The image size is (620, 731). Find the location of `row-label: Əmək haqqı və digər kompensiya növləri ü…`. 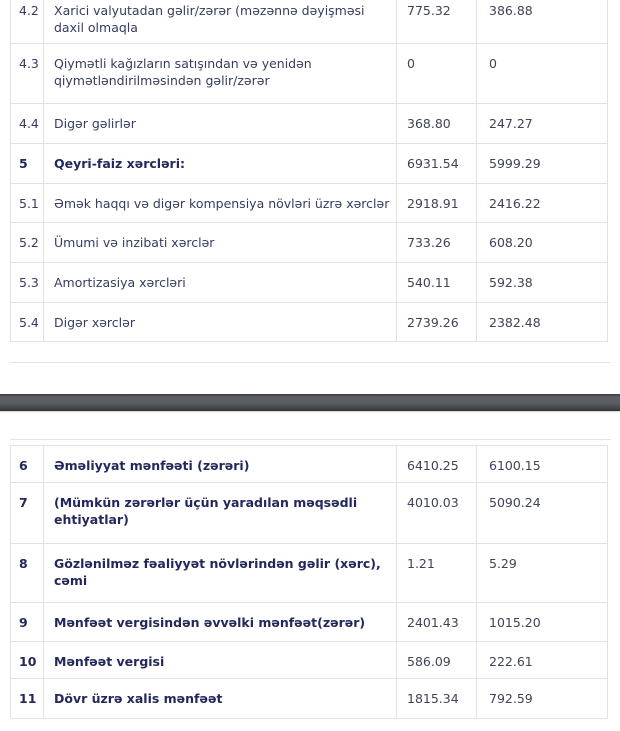

row-label: Əmək haqqı və digər kompensiya növləri ü… is located at coordinates (220, 203).